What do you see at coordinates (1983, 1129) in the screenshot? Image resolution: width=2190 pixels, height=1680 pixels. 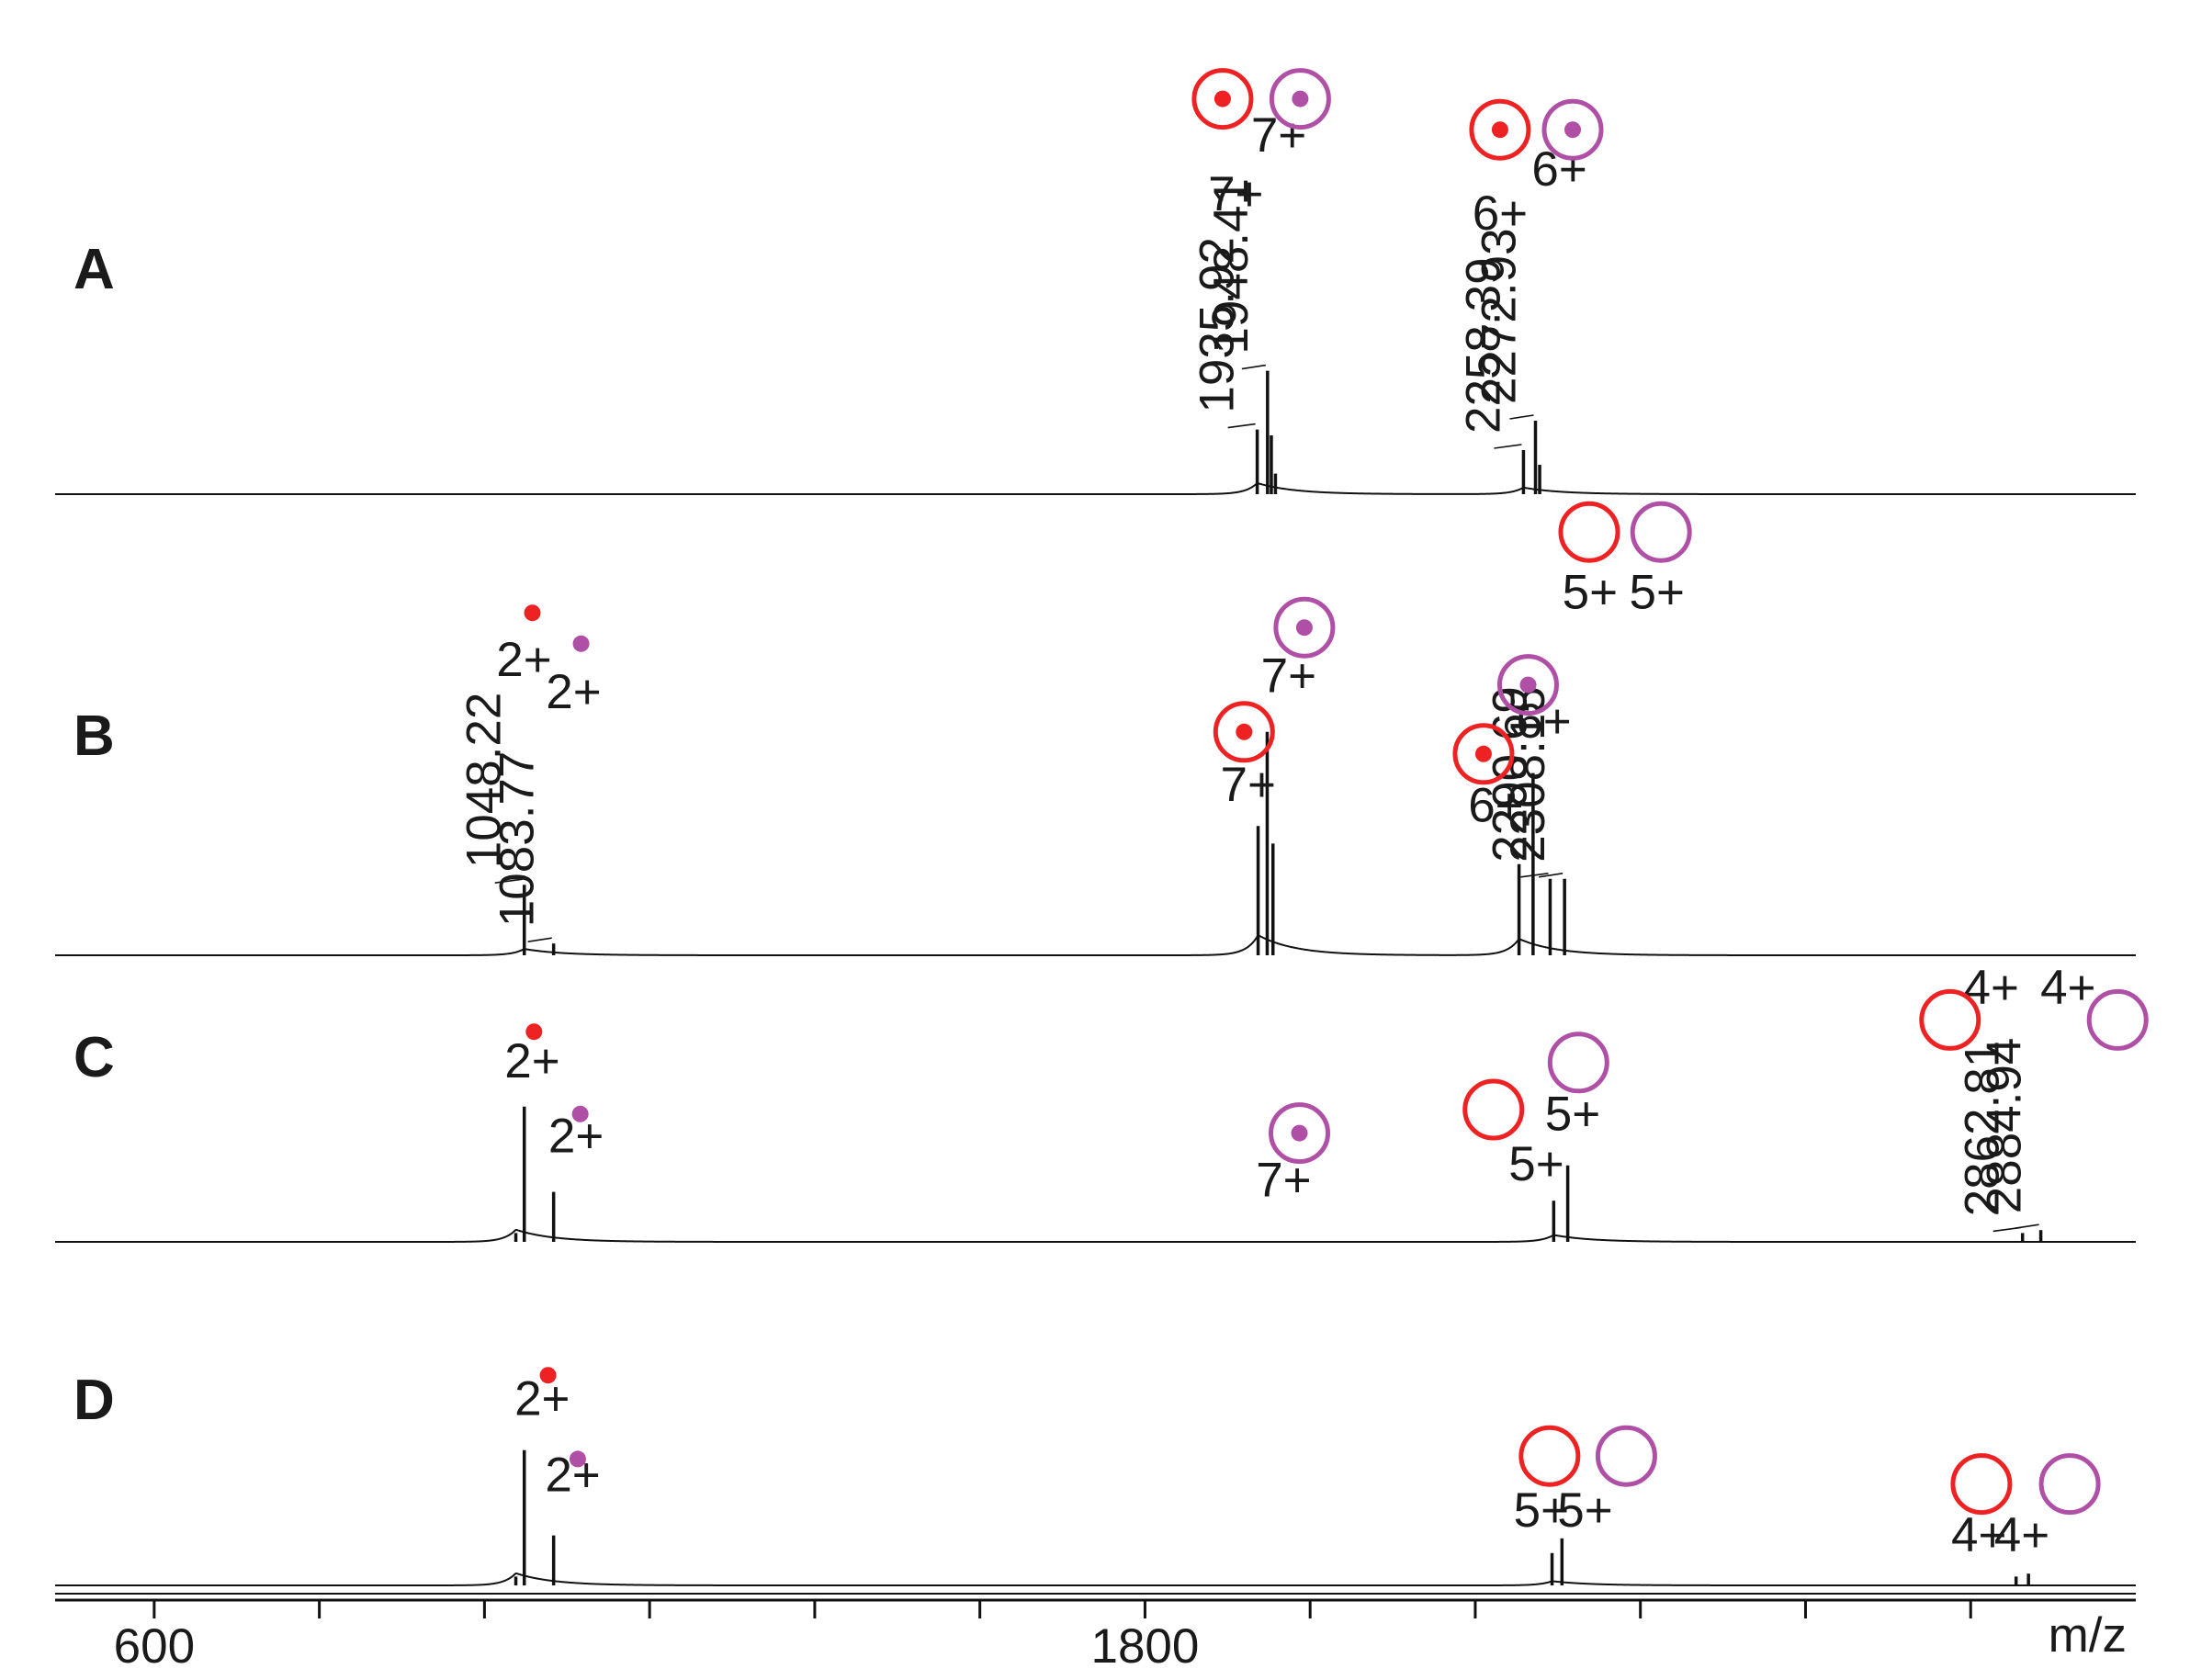 I see `peak-label: 2862.81` at bounding box center [1983, 1129].